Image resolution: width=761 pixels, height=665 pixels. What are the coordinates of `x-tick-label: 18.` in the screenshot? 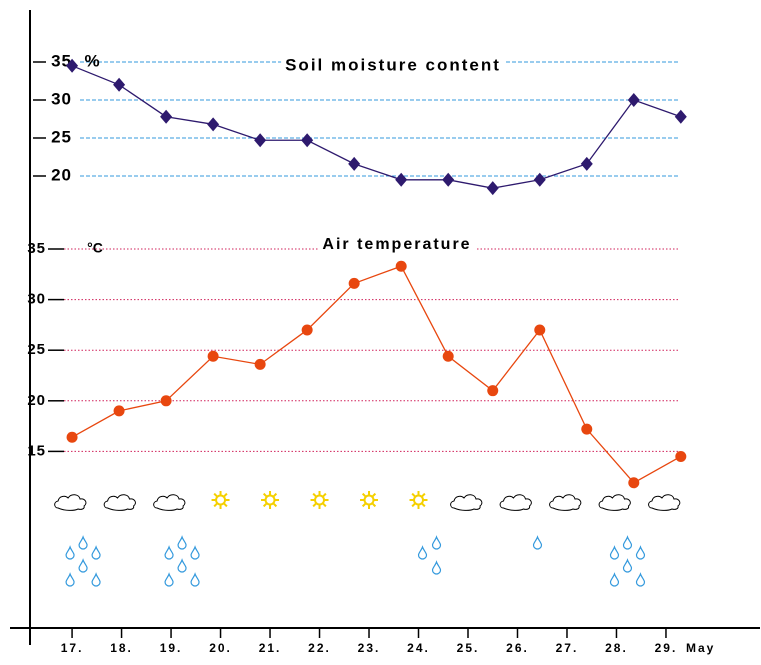 It's located at (121, 648).